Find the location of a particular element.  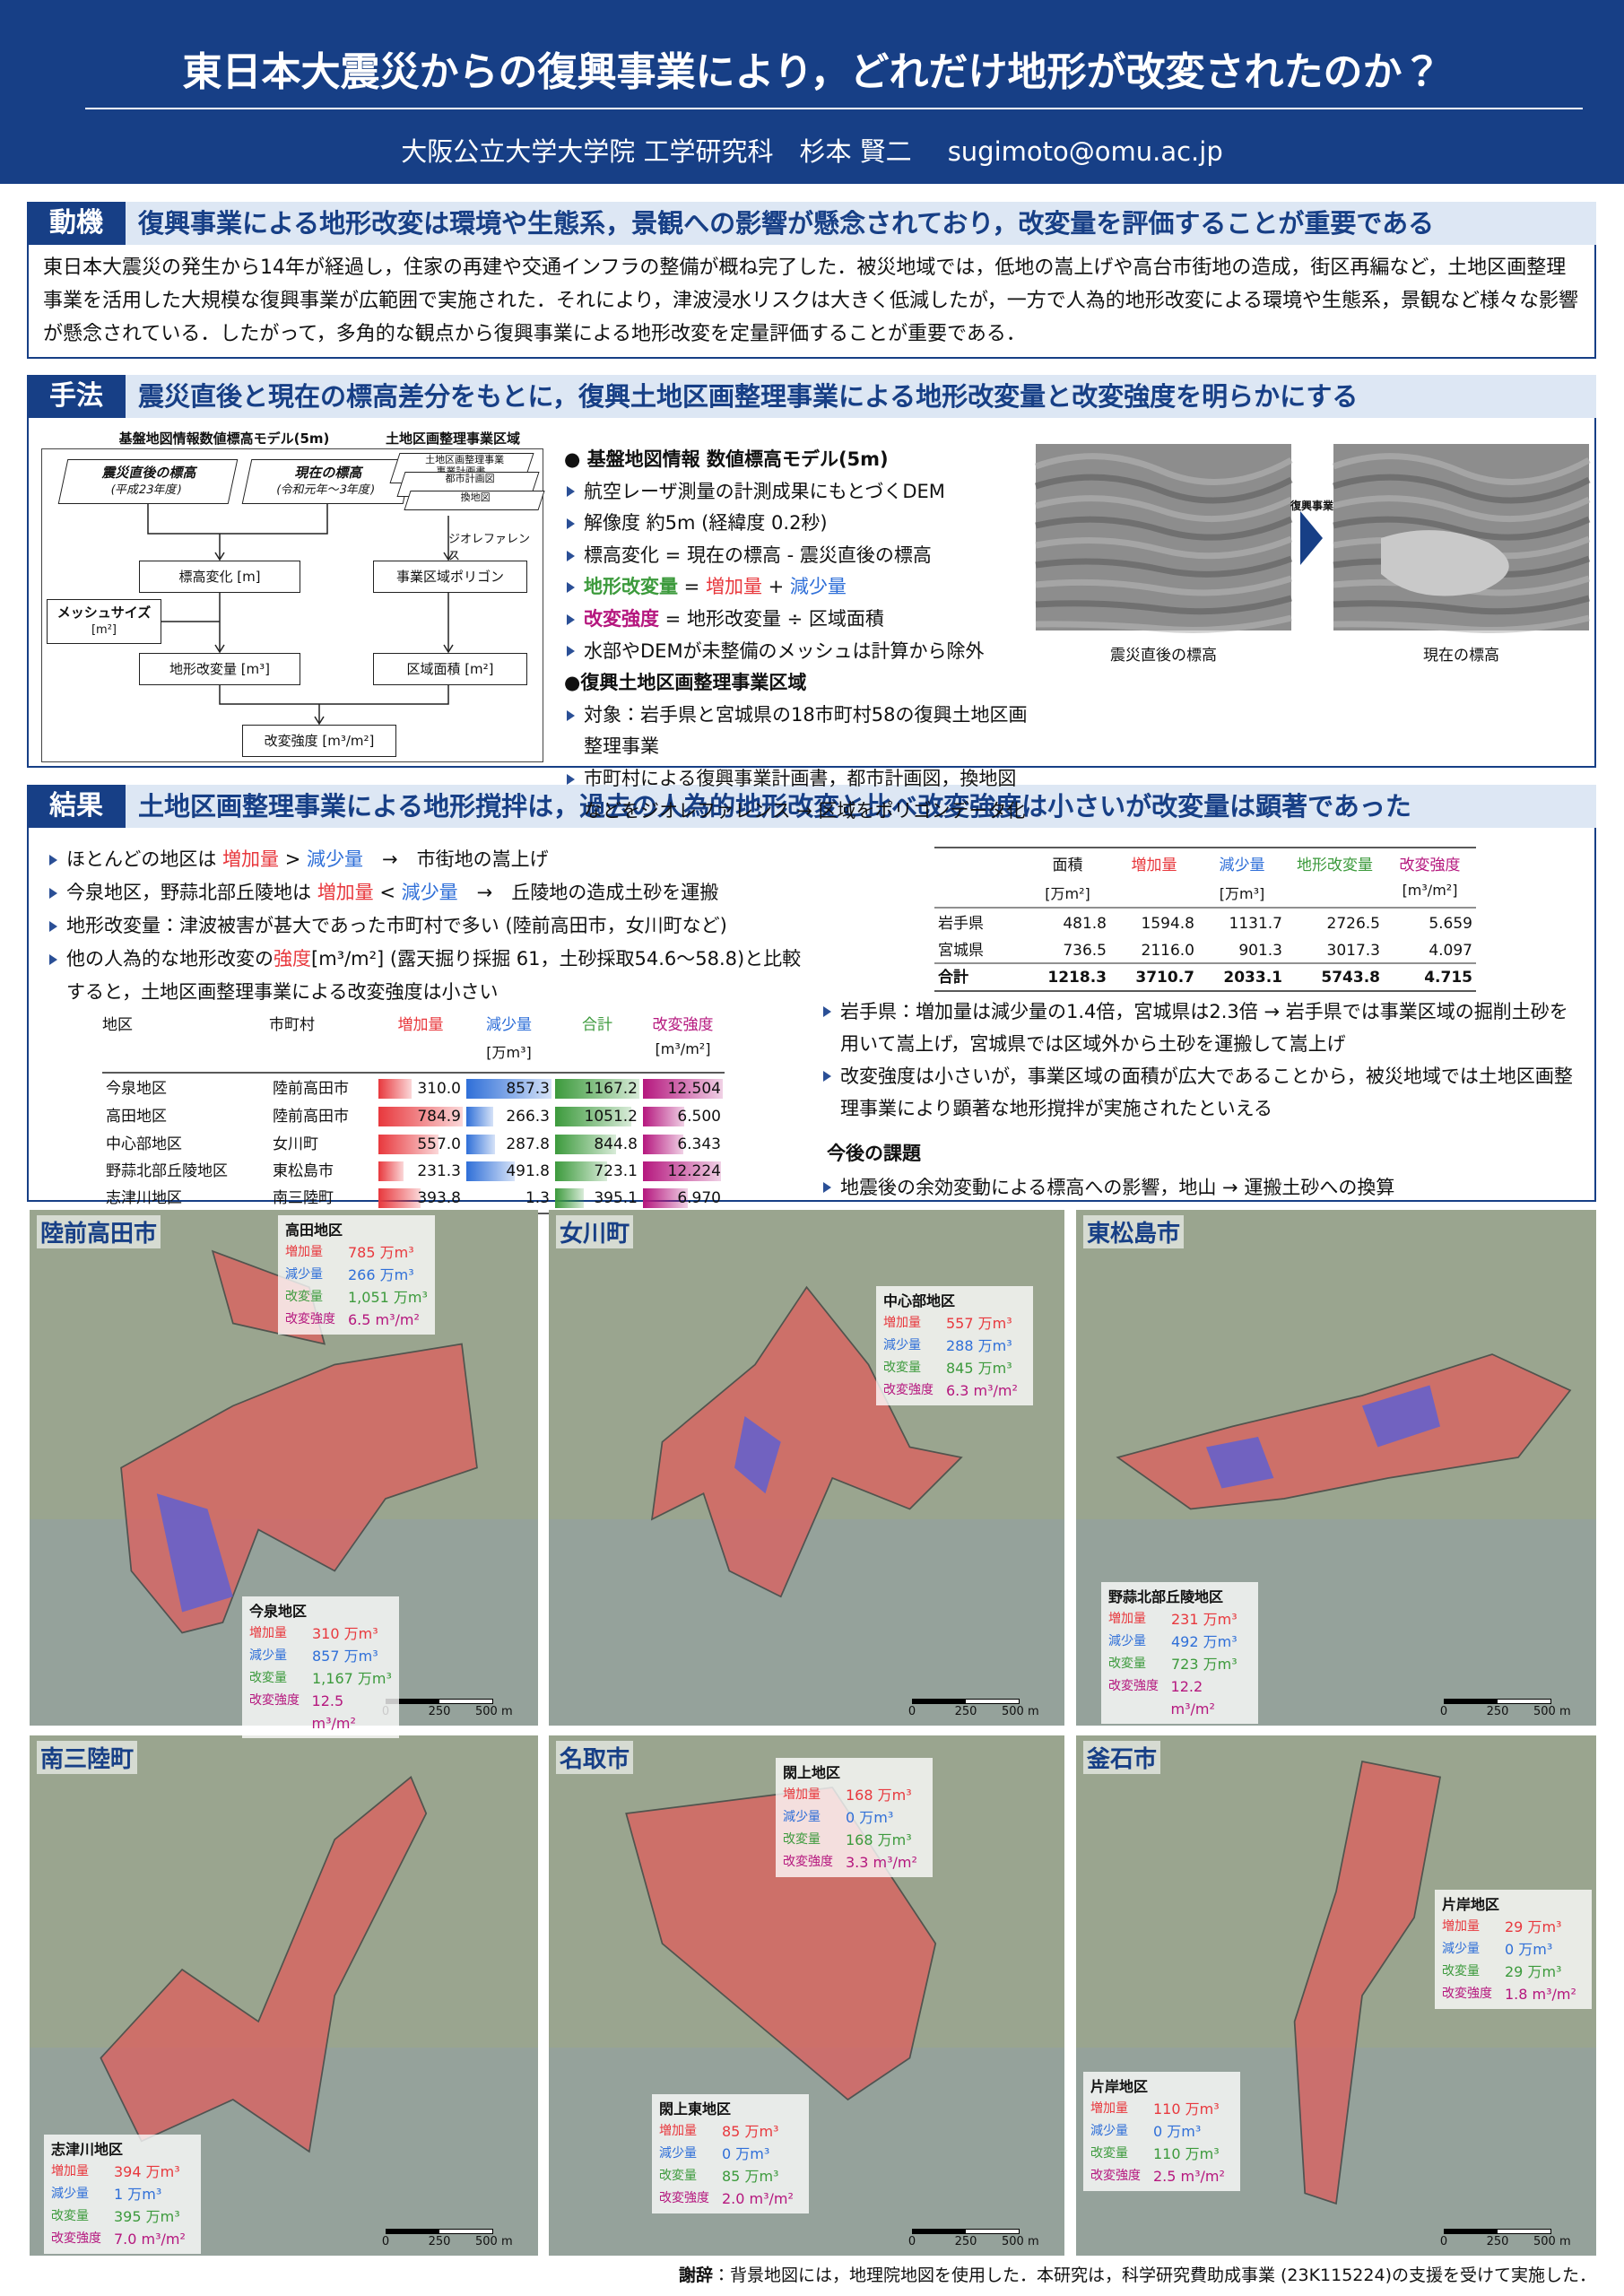

project-area is located at coordinates (264, 1964).